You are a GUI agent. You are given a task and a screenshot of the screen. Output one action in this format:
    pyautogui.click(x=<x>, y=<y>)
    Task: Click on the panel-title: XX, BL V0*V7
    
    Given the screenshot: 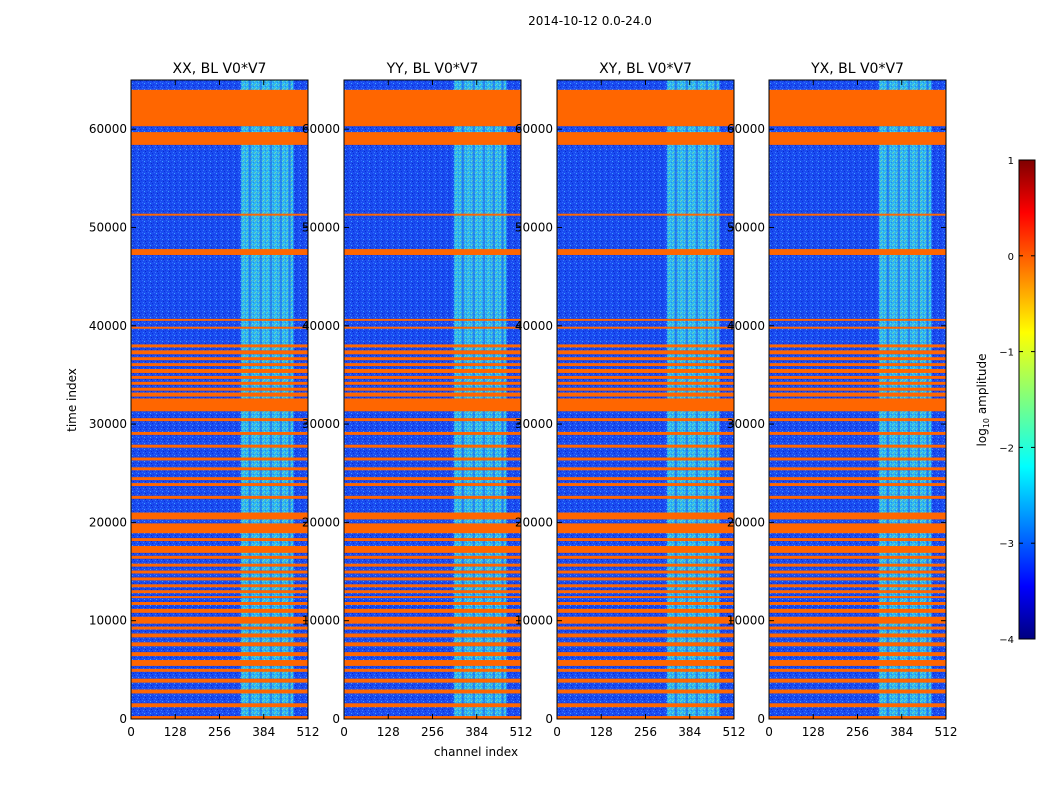 What is the action you would take?
    pyautogui.click(x=220, y=69)
    